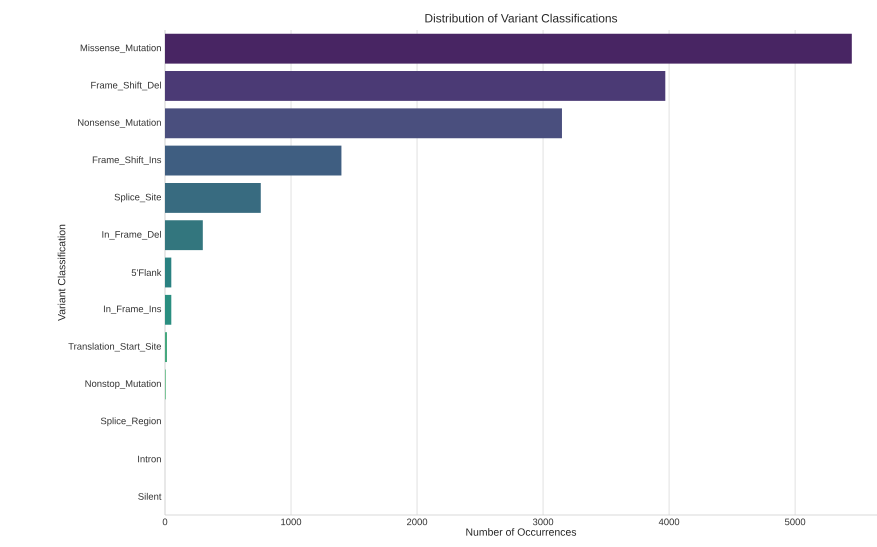  Describe the element at coordinates (165, 522) in the screenshot. I see `x-tick-label: 0` at that location.